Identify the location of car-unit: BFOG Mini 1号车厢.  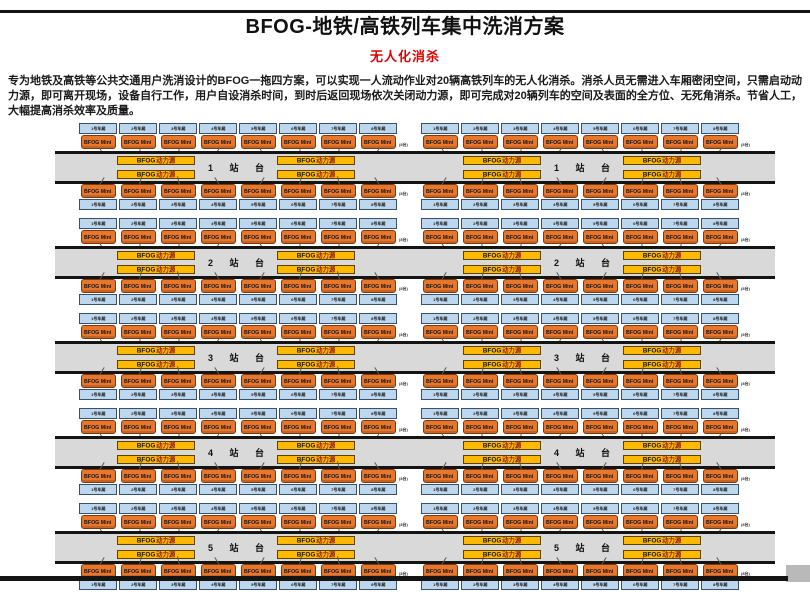
(440, 288).